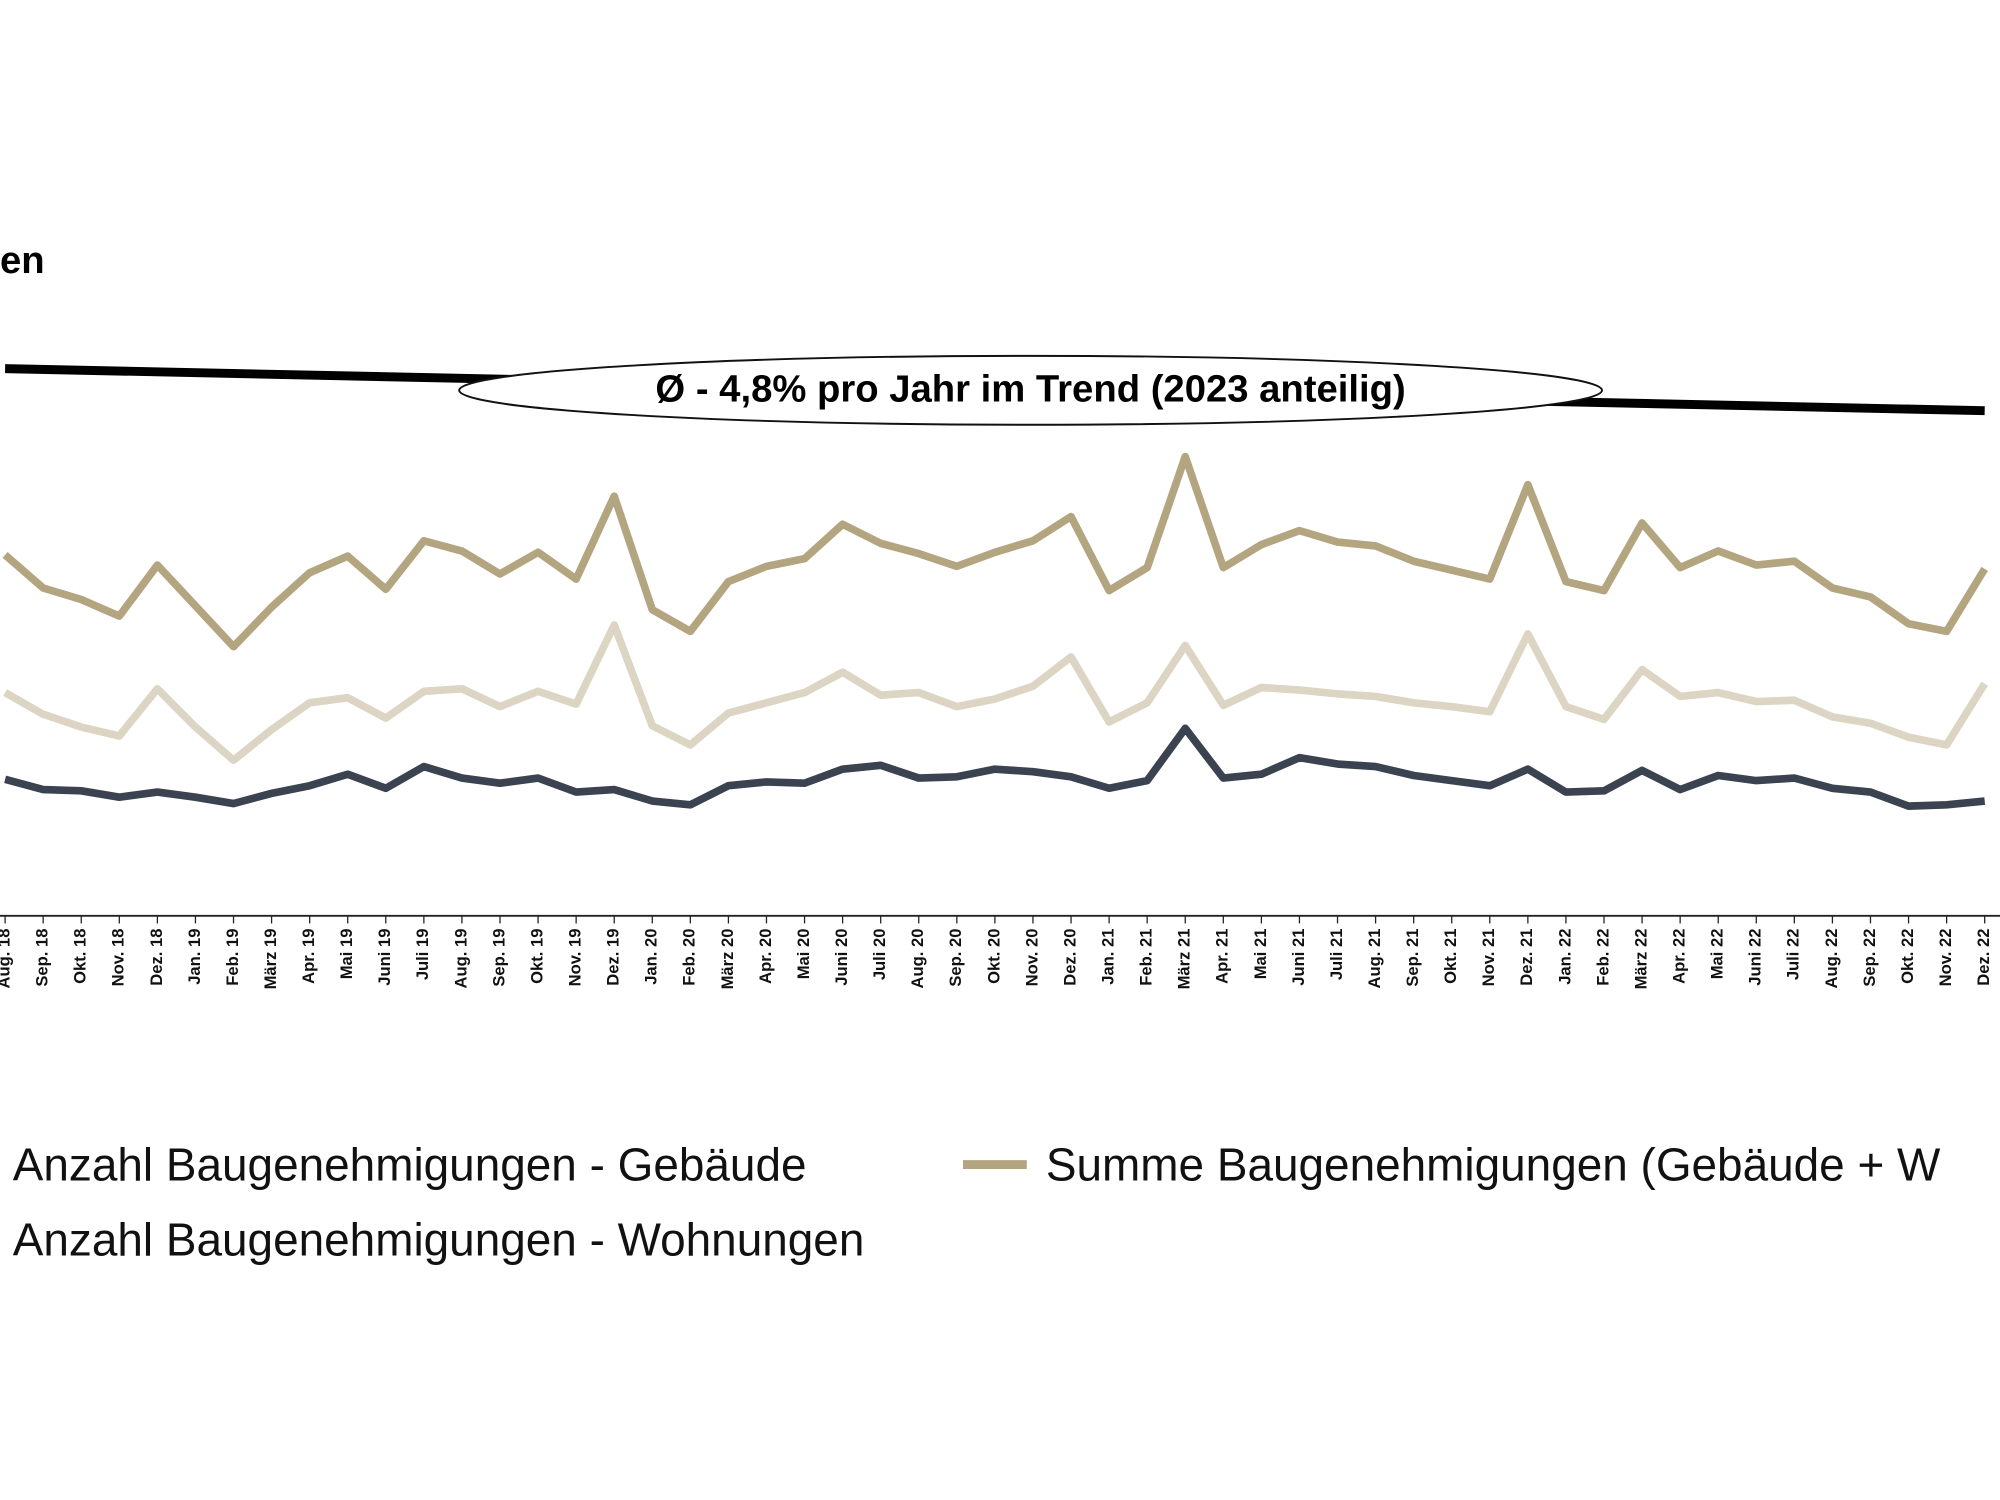 The image size is (2000, 1500). Describe the element at coordinates (993, 956) in the screenshot. I see `x-tick-label: Okt. 20` at that location.